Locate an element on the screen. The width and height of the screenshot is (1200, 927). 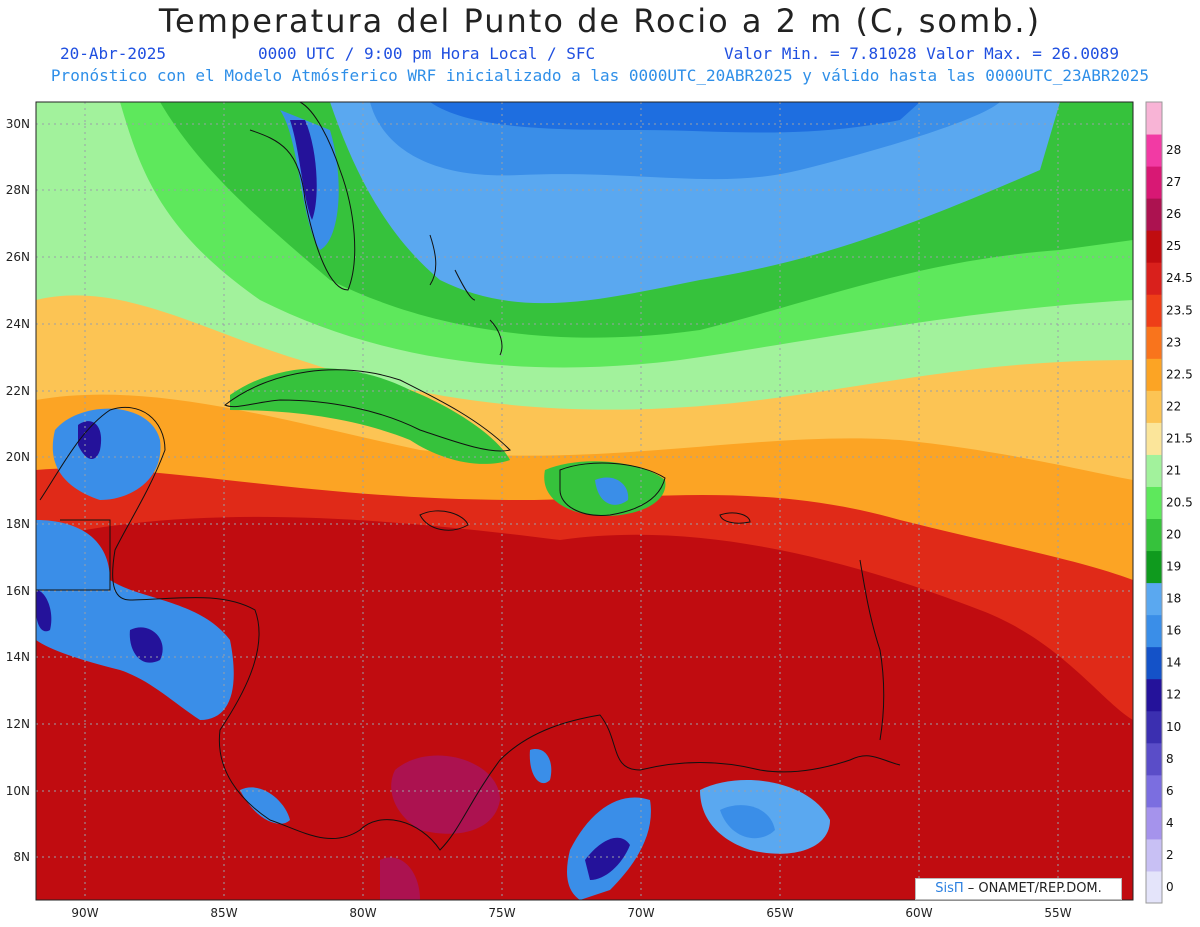
lat-label: 20N is located at coordinates (18, 457).